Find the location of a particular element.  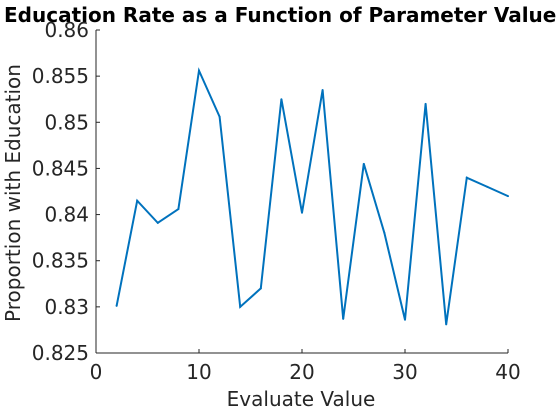

y-tick-label: 0.85 is located at coordinates (66, 122).